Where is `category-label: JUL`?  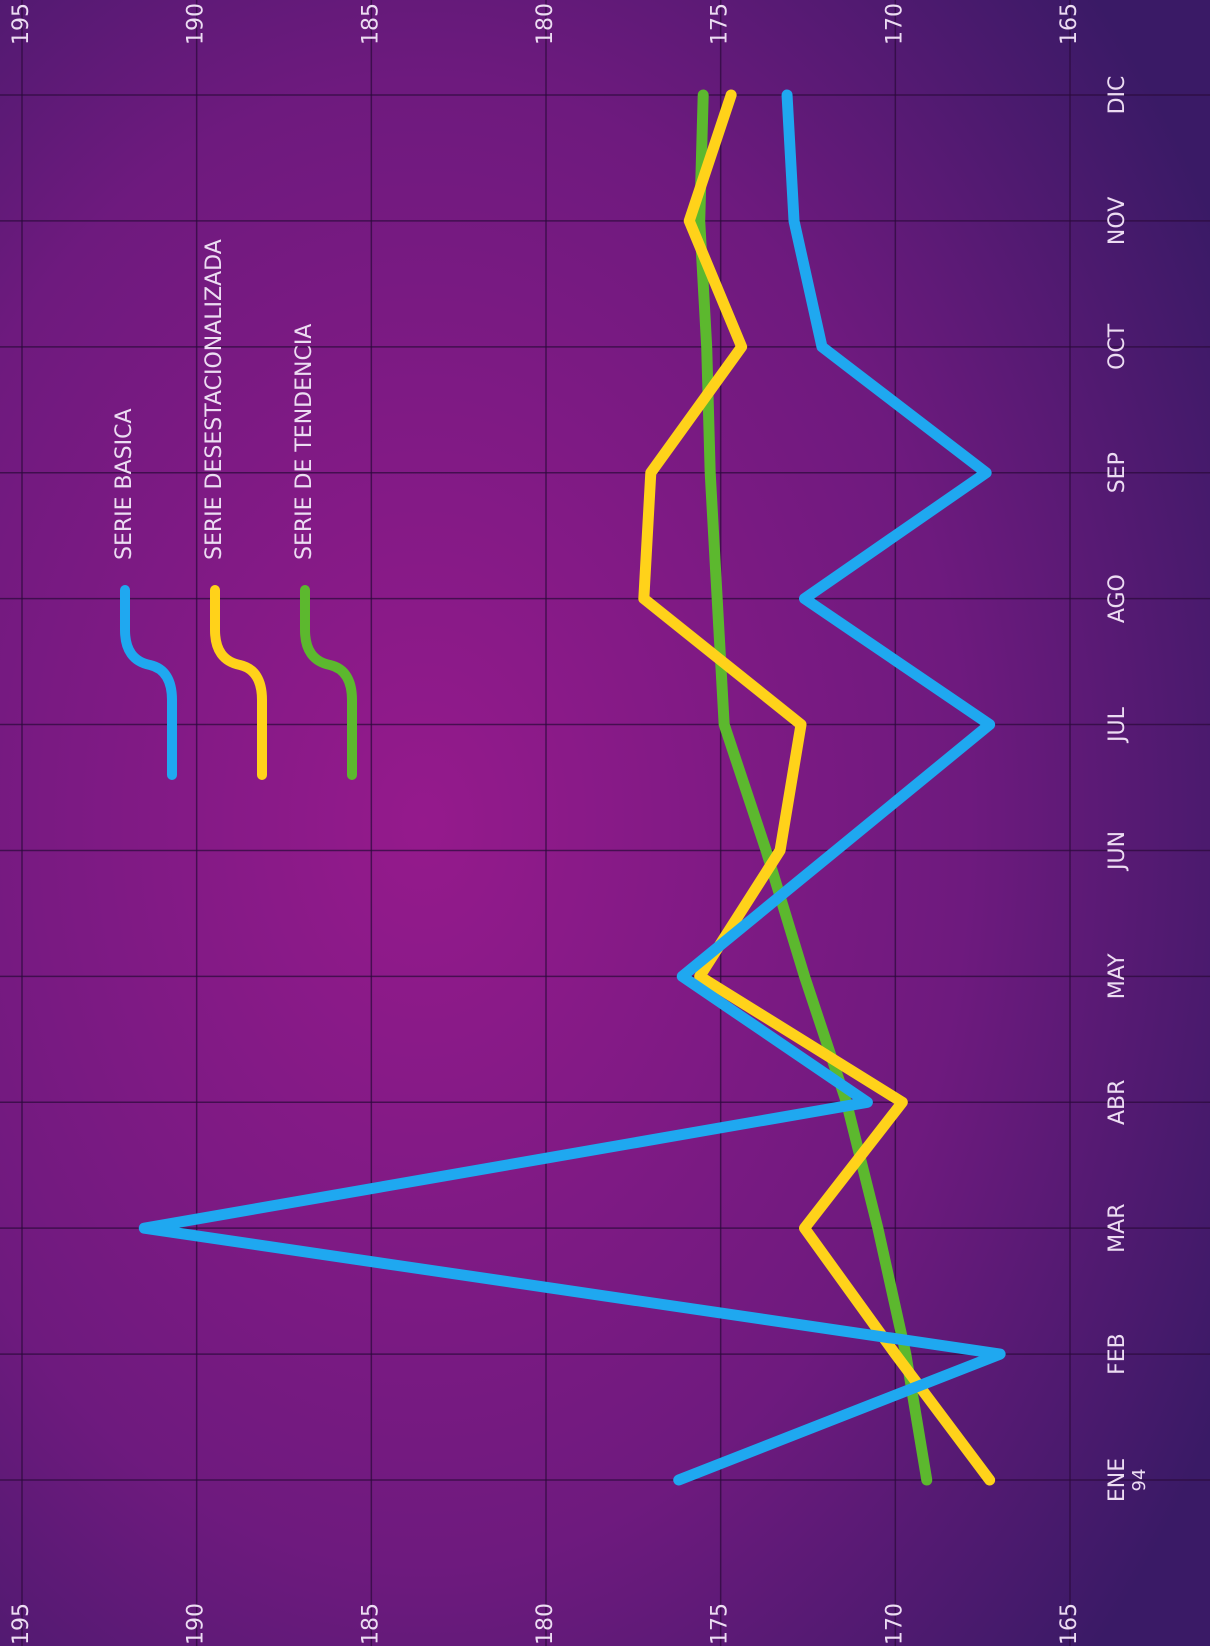
category-label: JUL is located at coordinates (1117, 725).